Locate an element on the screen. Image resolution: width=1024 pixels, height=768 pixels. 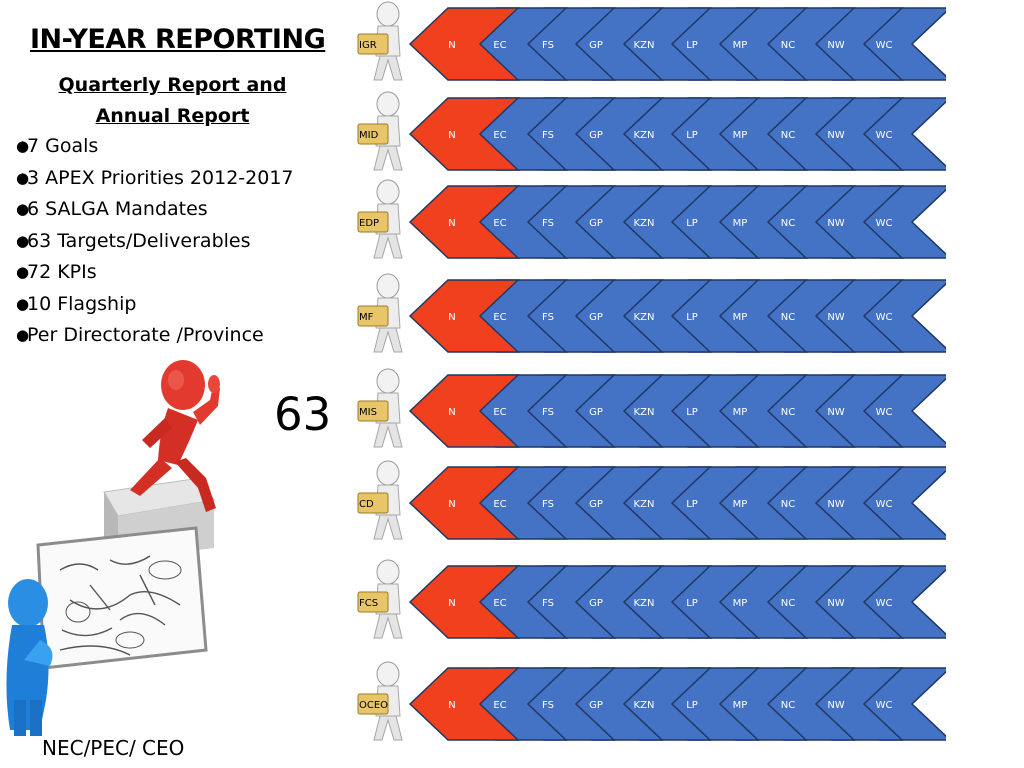
directorate-label: CD is located at coordinates (366, 504).